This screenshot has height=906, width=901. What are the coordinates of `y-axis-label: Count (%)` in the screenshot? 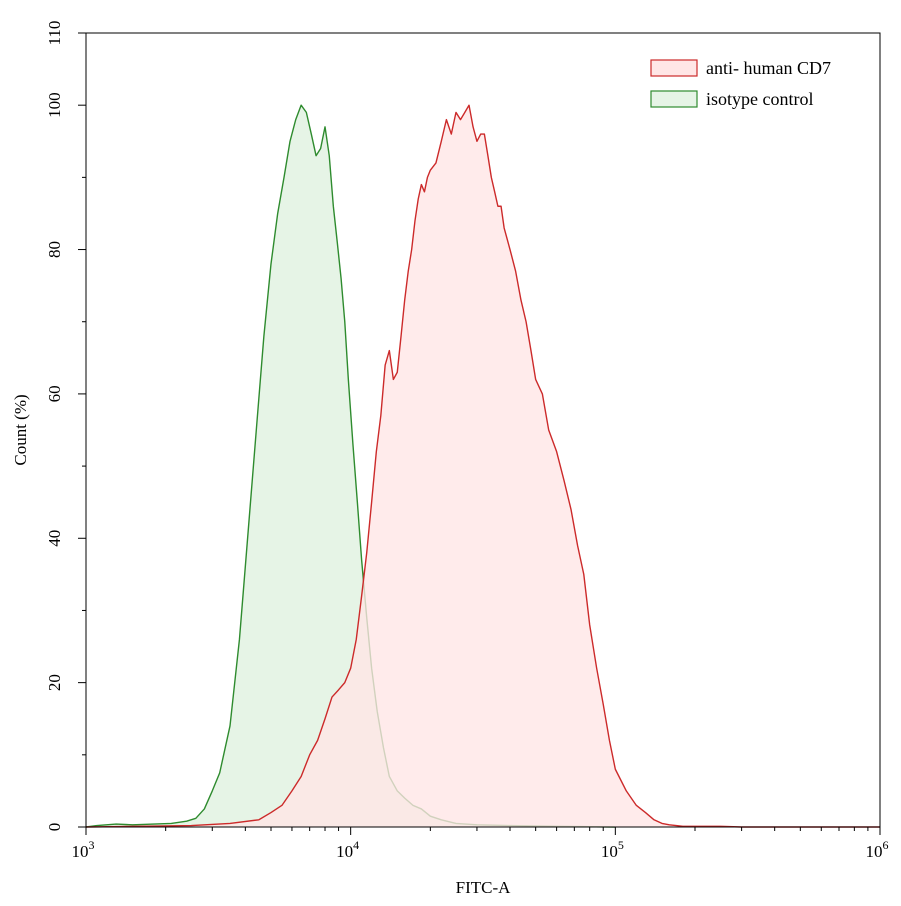 It's located at (20, 429).